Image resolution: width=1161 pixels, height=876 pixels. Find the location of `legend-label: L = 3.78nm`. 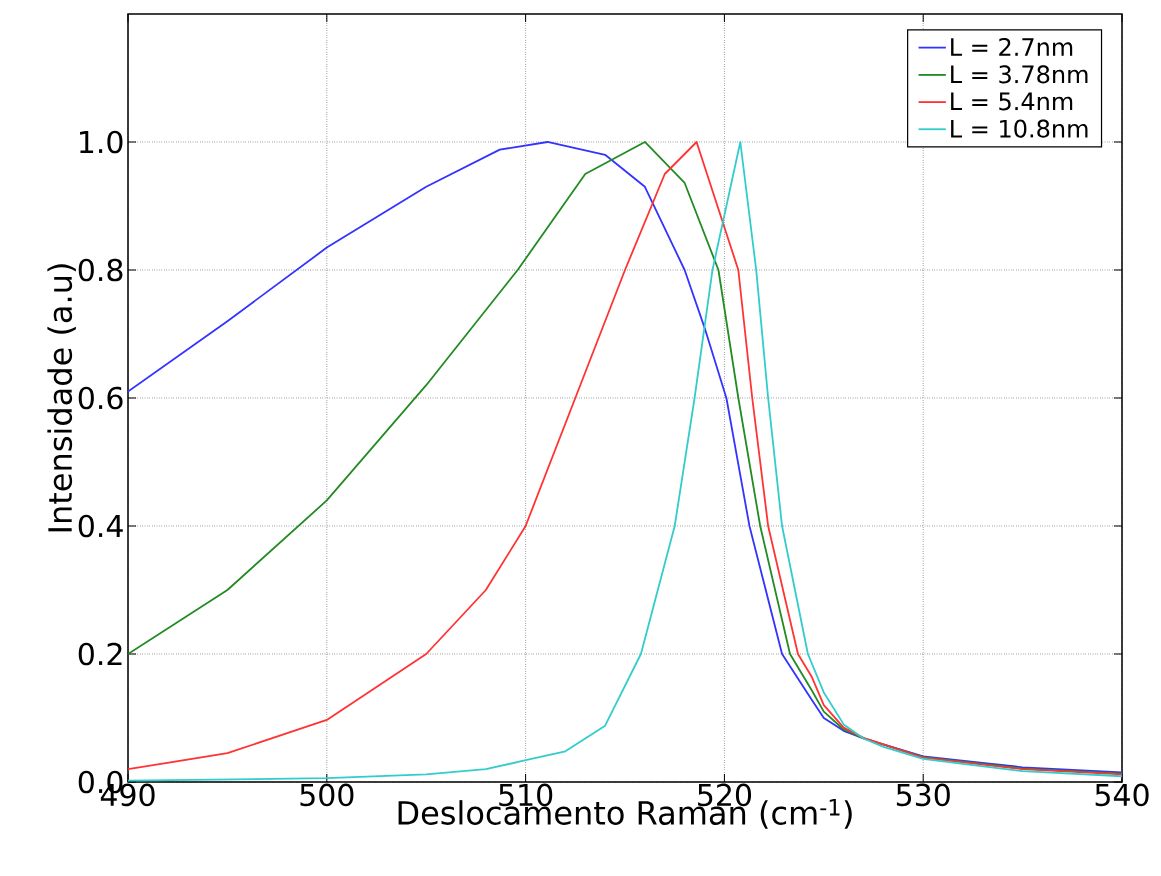

legend-label: L = 3.78nm is located at coordinates (1019, 74).